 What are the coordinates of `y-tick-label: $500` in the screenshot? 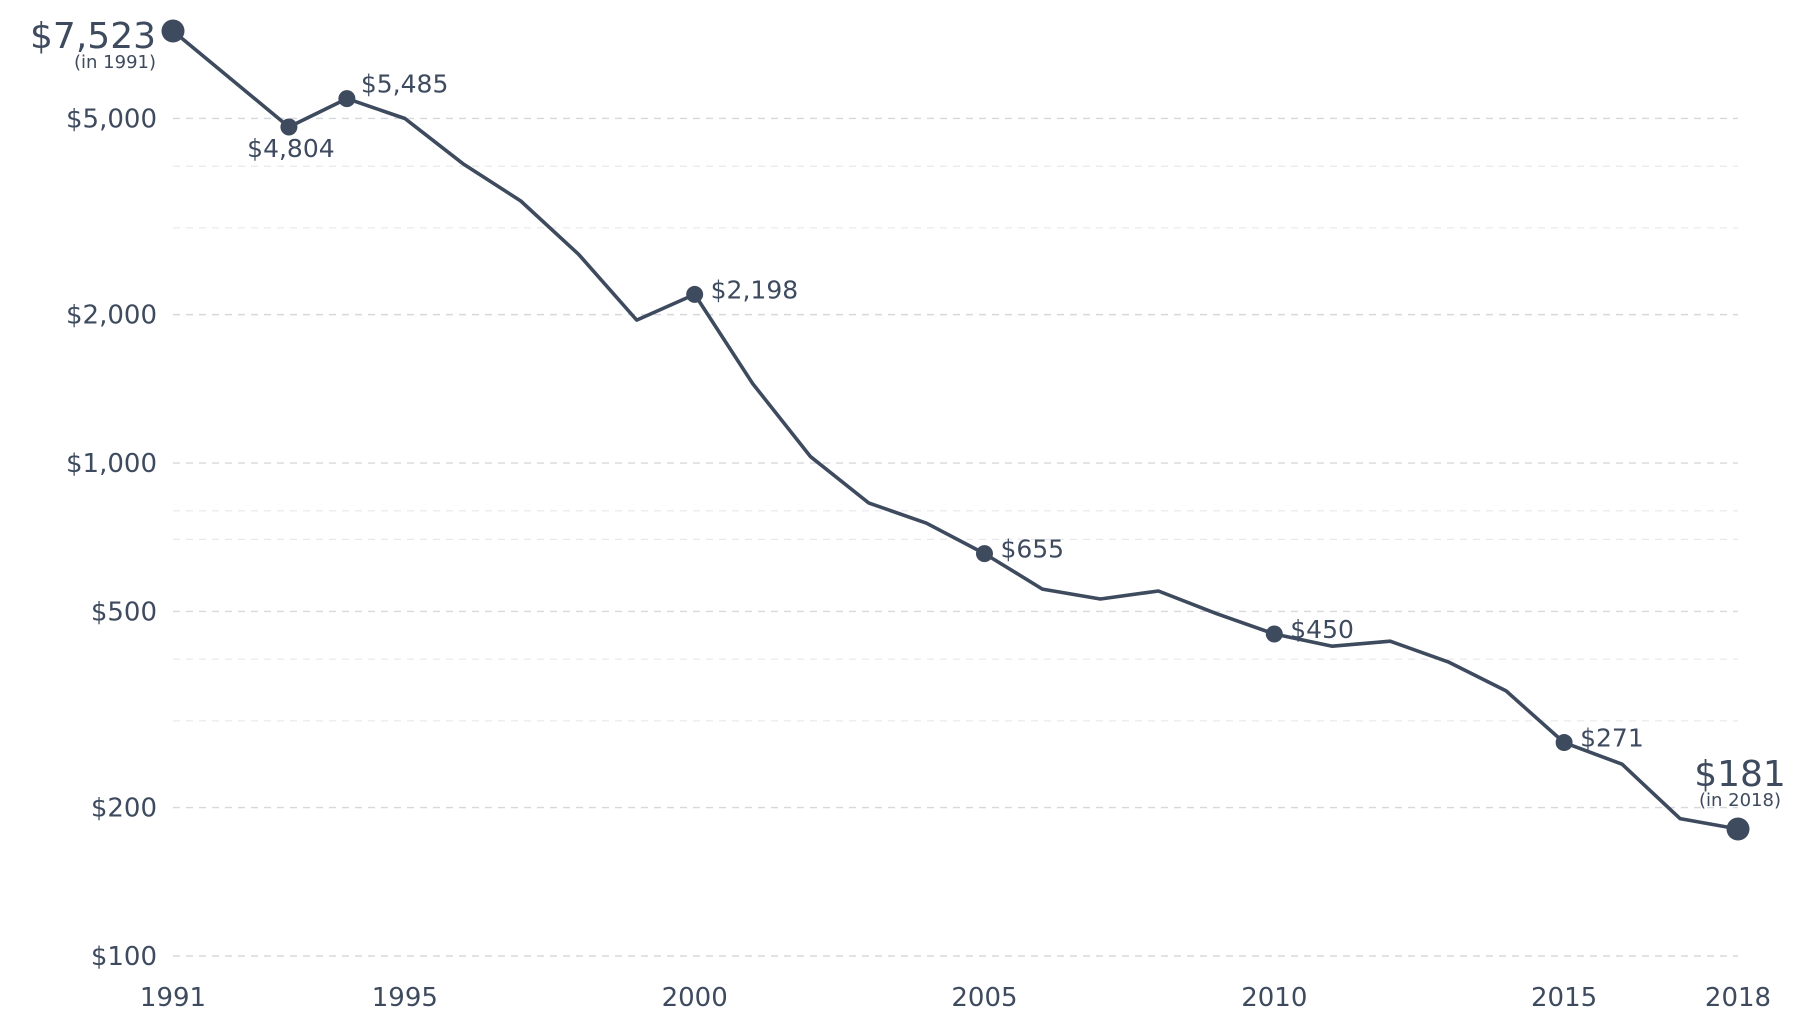 It's located at (124, 612).